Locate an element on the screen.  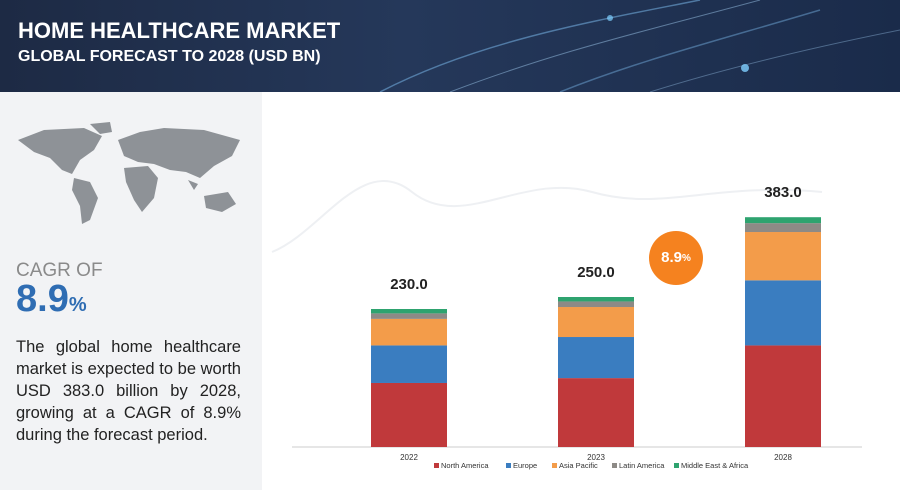
cagr-badge is located at coordinates (676, 258).